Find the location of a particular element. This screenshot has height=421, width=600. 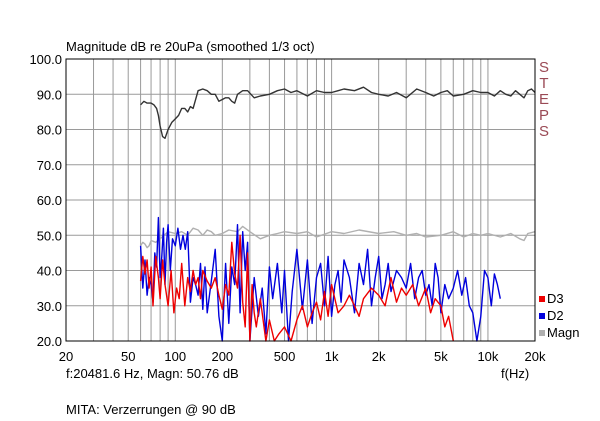

x-tick-label: 200 is located at coordinates (222, 356).